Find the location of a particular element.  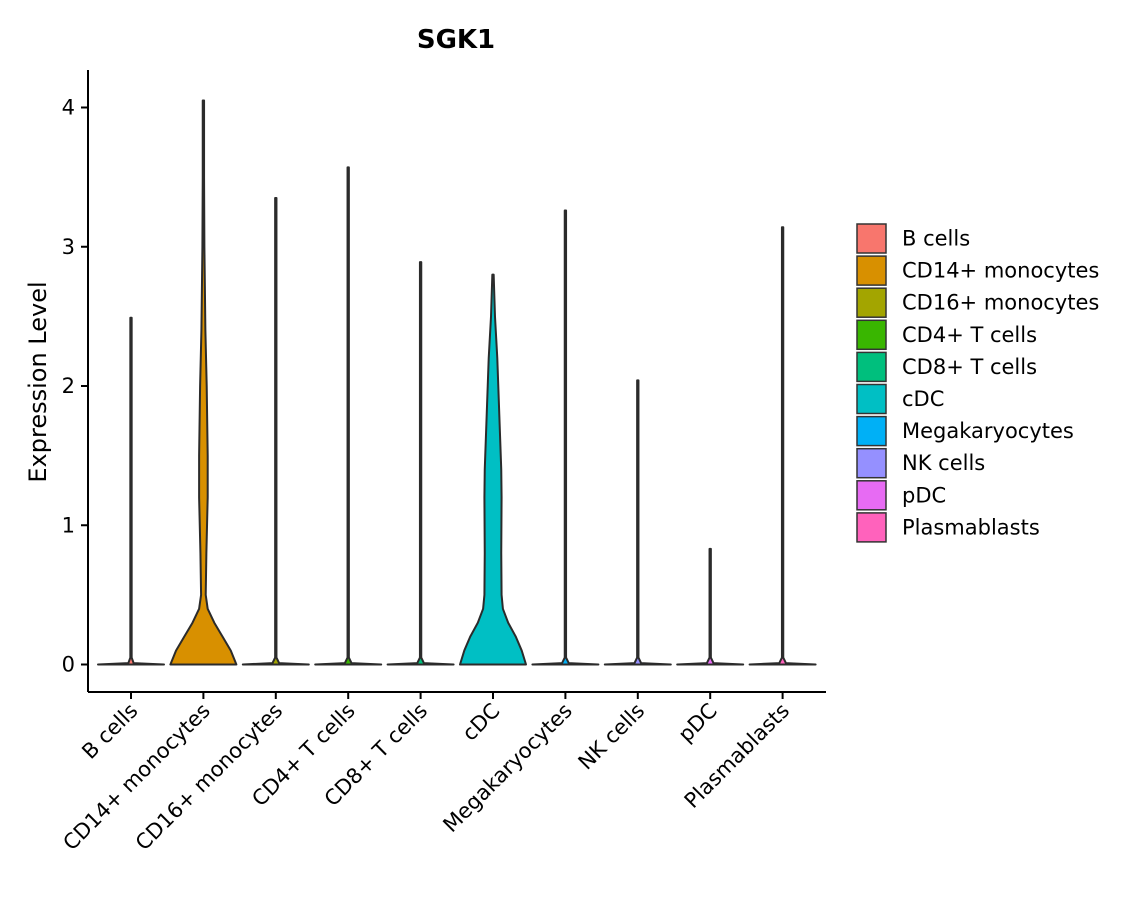

chart-title: SGK1 is located at coordinates (456, 40).